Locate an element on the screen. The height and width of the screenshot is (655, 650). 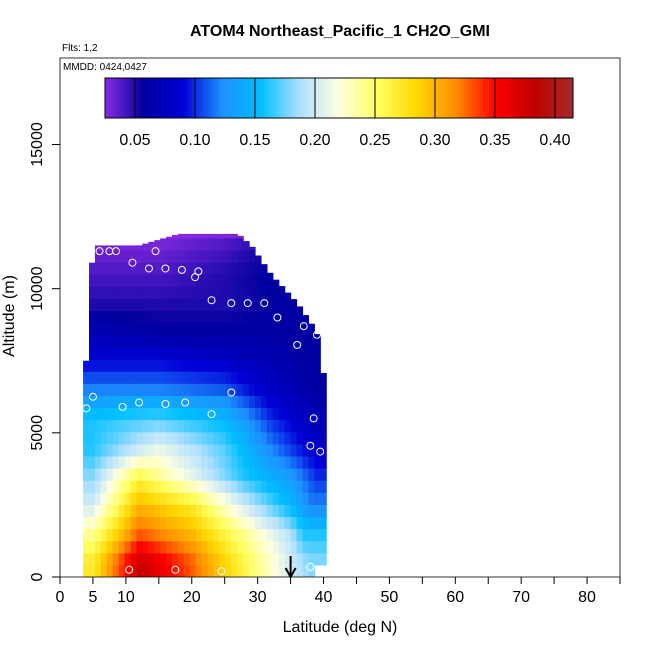
colorbar: 0.05 0.10 0.15 0.20 0.25 0.30 0.35 0.40 is located at coordinates (339, 113).